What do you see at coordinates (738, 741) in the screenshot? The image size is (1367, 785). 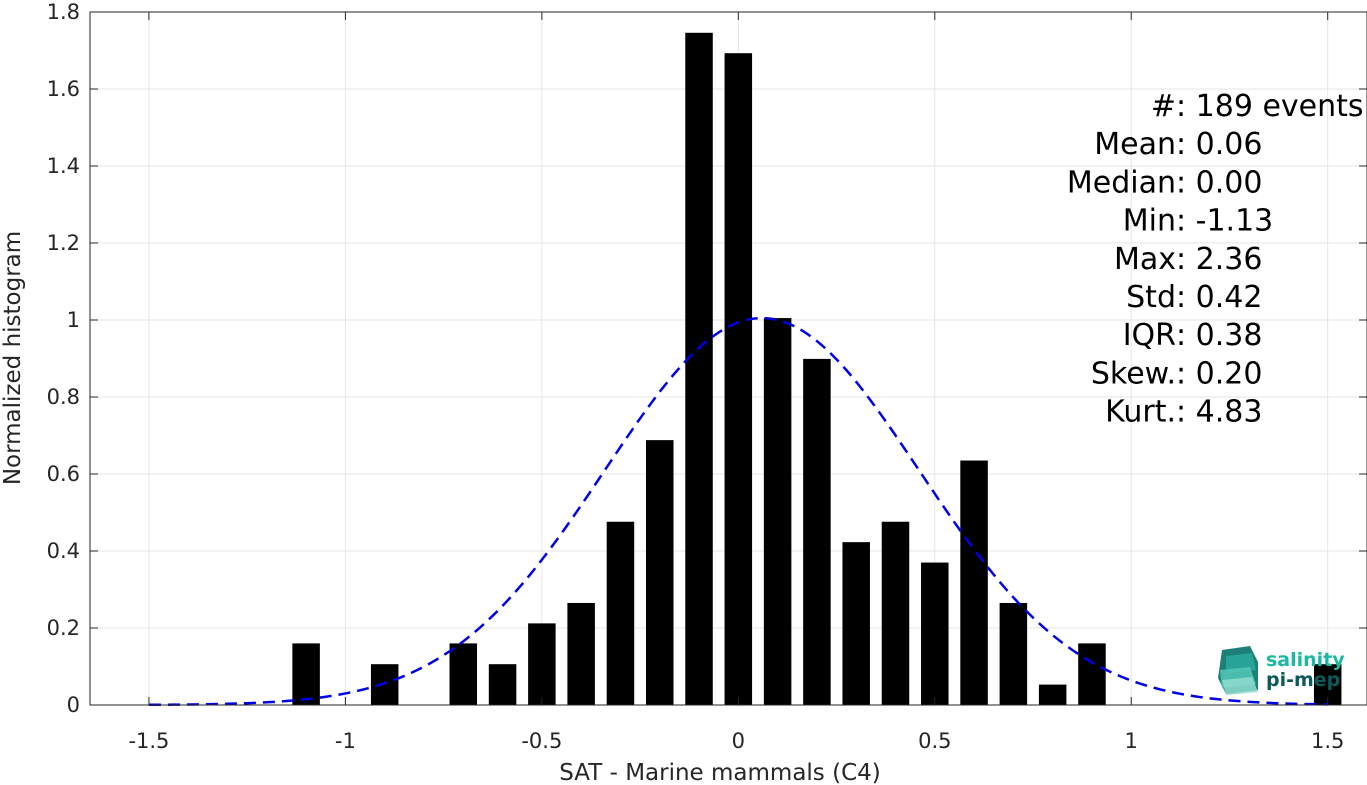 I see `x-tick-label: 0` at bounding box center [738, 741].